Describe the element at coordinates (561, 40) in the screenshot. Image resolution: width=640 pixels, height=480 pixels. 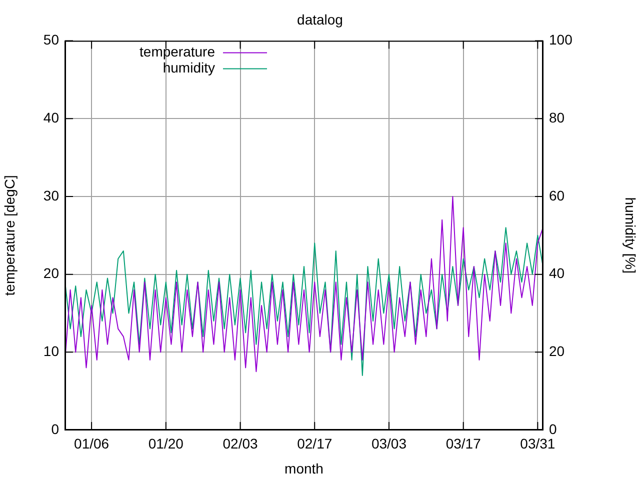
I see `y2-tick-label: 100` at that location.